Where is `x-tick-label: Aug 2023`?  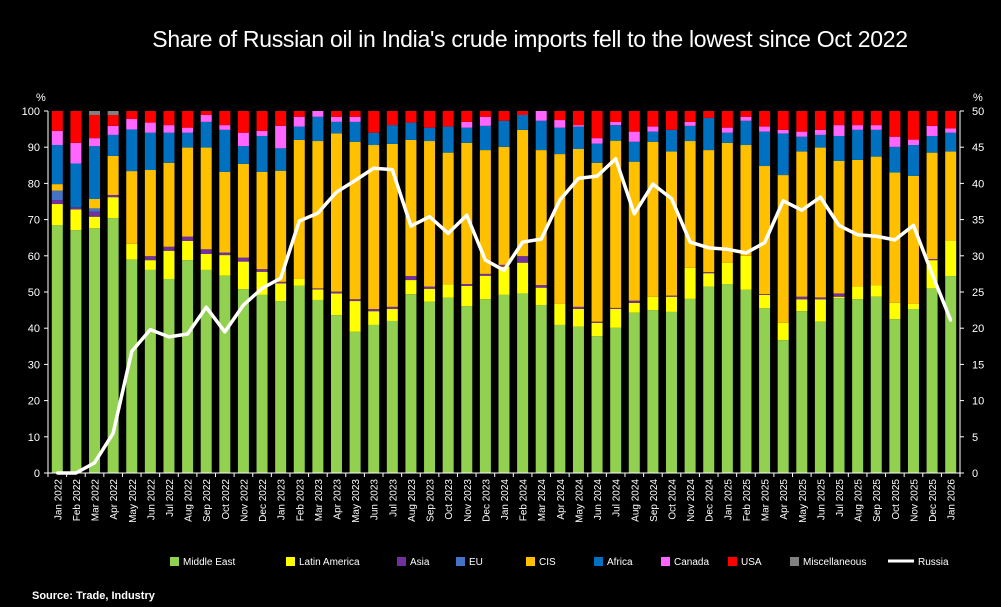
x-tick-label: Aug 2023 is located at coordinates (412, 500).